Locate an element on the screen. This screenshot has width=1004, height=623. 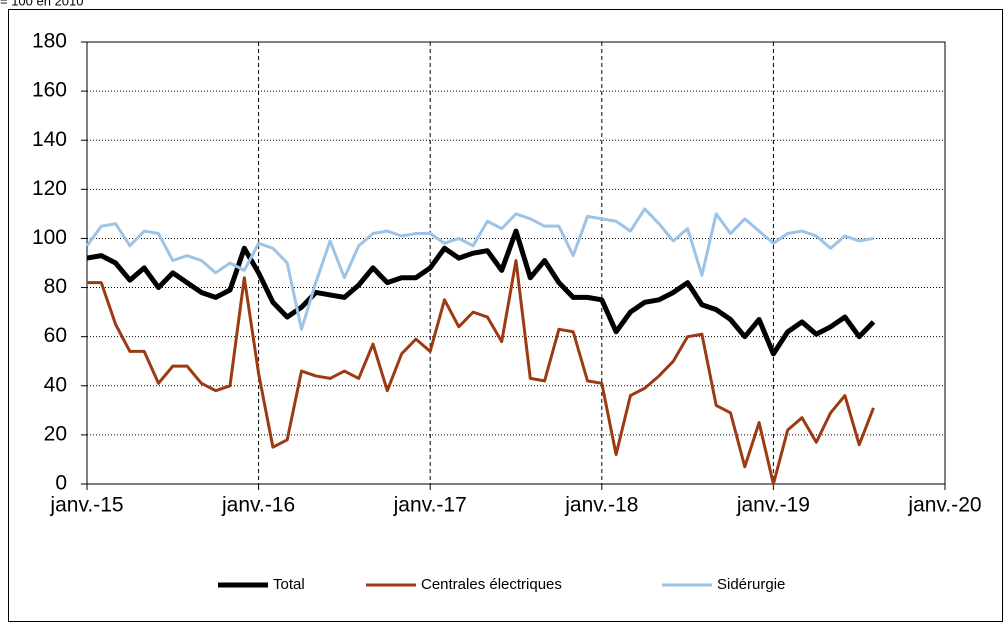
x-tick-label: janv.-15 is located at coordinates (86, 505).